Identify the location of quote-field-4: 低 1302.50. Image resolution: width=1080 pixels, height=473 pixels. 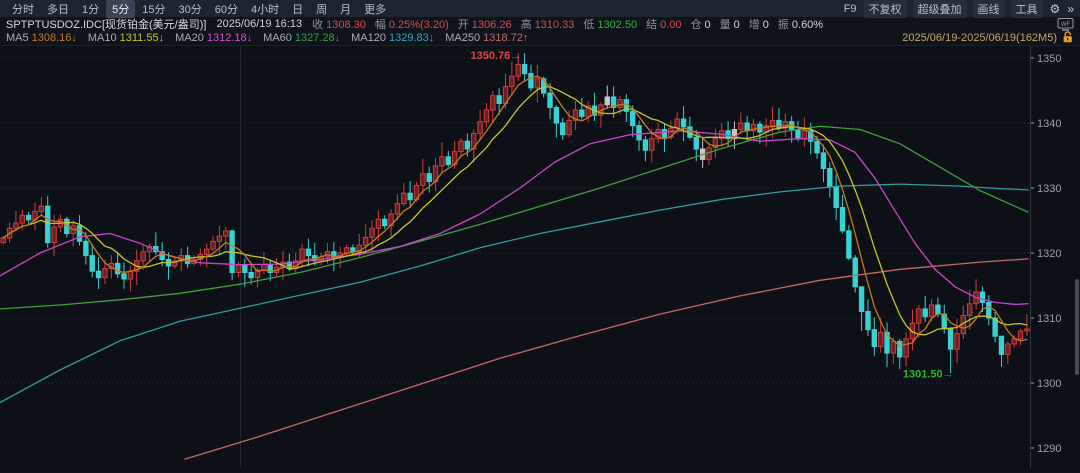
(610, 24).